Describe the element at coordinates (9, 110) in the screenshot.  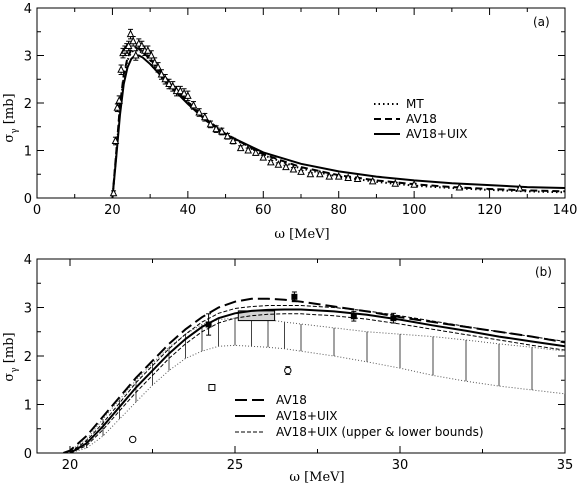
I see `panel-a-y-axis-label-unit: [mb]` at that location.